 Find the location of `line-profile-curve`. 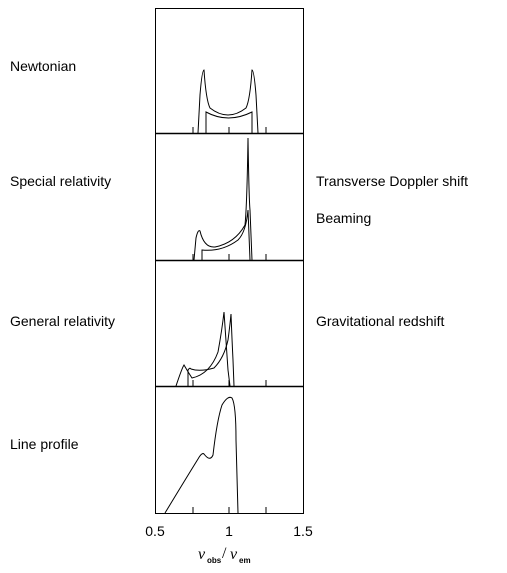

line-profile-curve is located at coordinates (201, 455).